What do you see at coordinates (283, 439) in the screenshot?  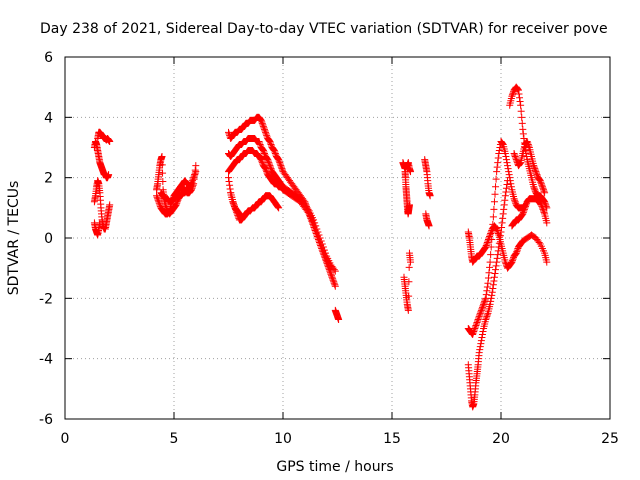 I see `x-tick-label: 10` at bounding box center [283, 439].